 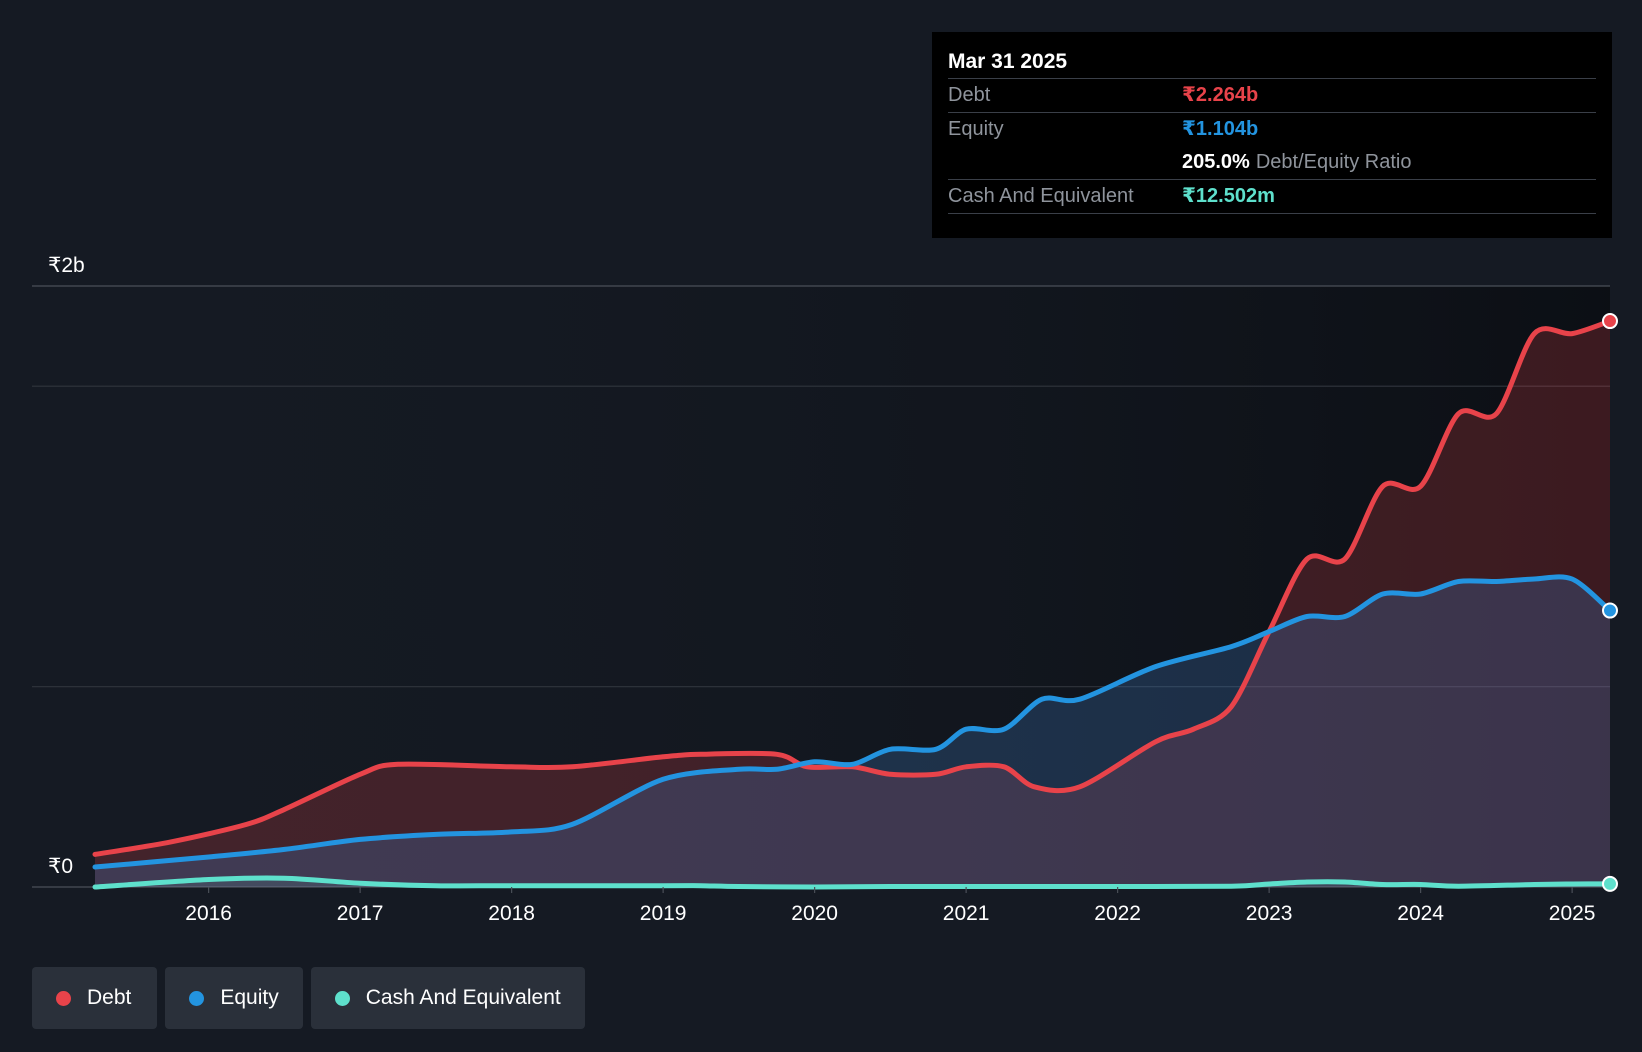 What do you see at coordinates (1065, 162) in the screenshot?
I see `tooltip-ratio-spacer` at bounding box center [1065, 162].